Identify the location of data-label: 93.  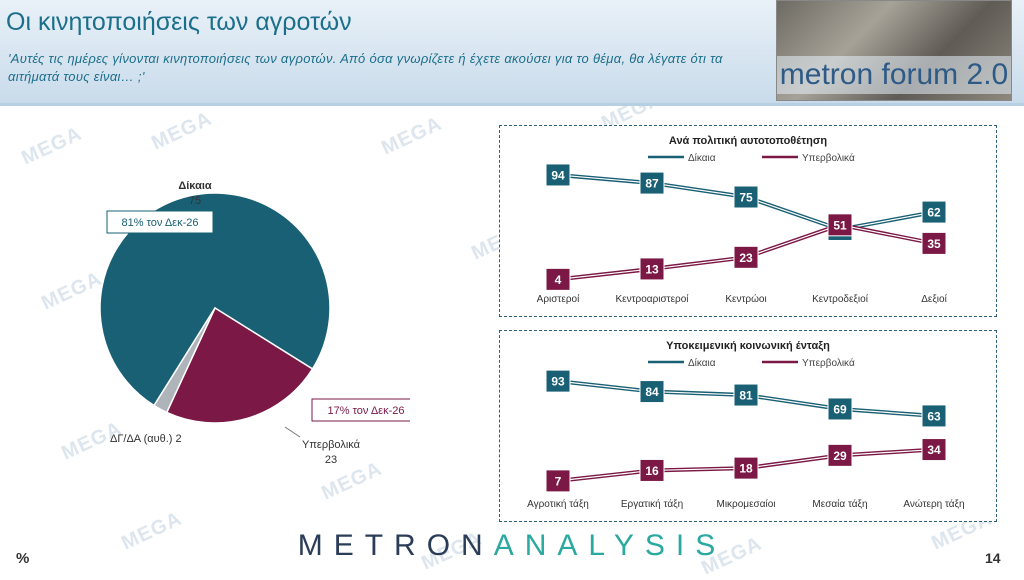
(558, 382).